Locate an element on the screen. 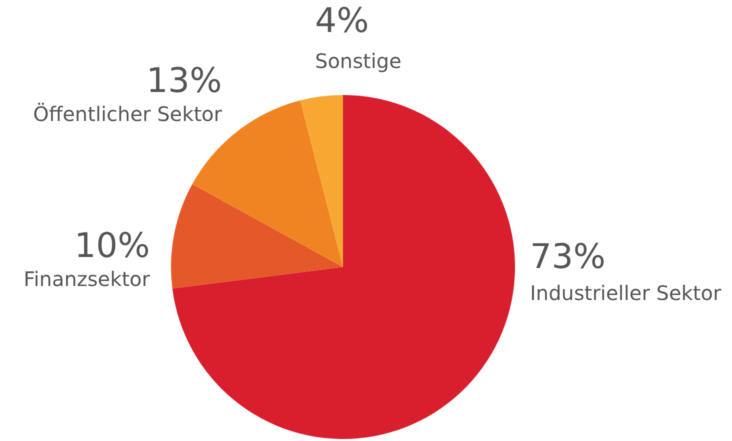 The image size is (732, 441). data-label: 13% is located at coordinates (184, 81).